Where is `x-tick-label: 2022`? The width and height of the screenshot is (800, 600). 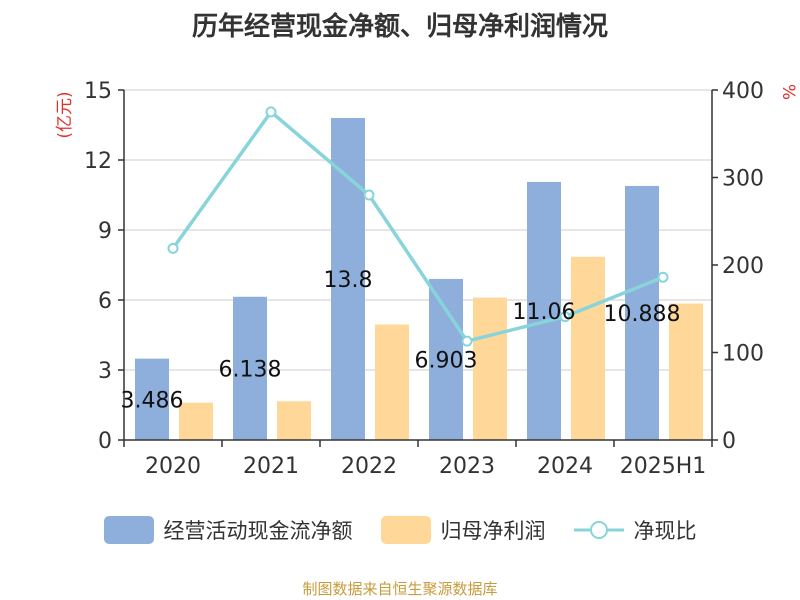
x-tick-label: 2022 is located at coordinates (369, 466).